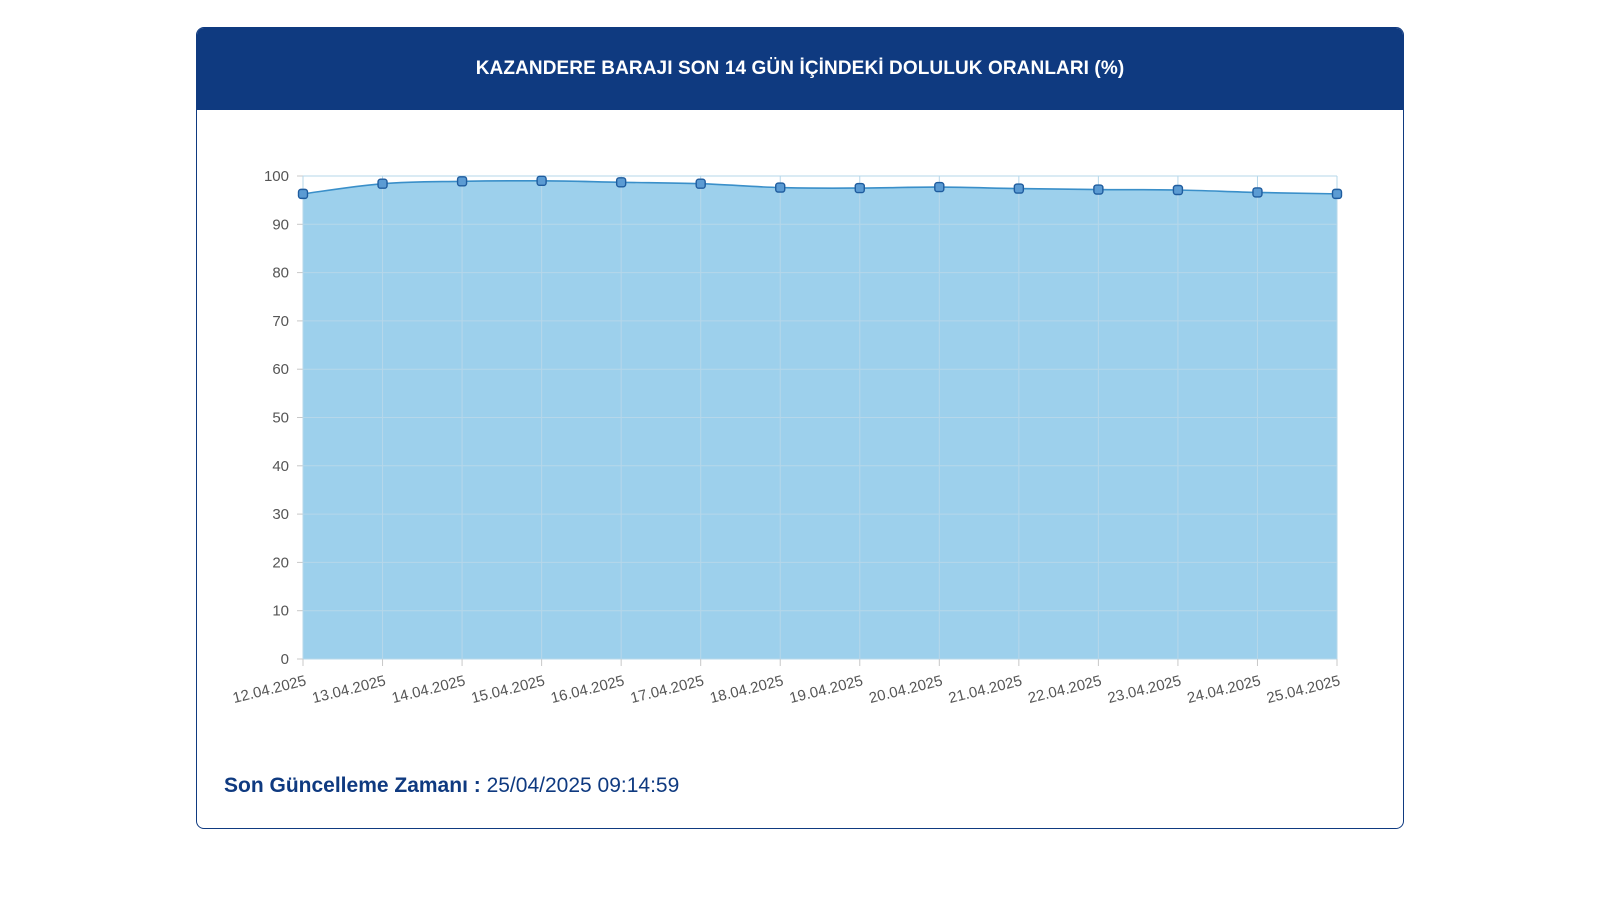  Describe the element at coordinates (667, 689) in the screenshot. I see `x-tick-label: 17.04.2025` at that location.